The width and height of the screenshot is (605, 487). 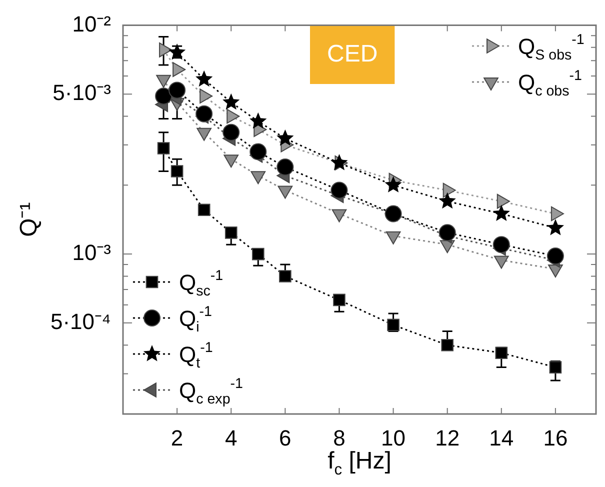 What do you see at coordinates (177, 437) in the screenshot?
I see `x-tick-label: 2` at bounding box center [177, 437].